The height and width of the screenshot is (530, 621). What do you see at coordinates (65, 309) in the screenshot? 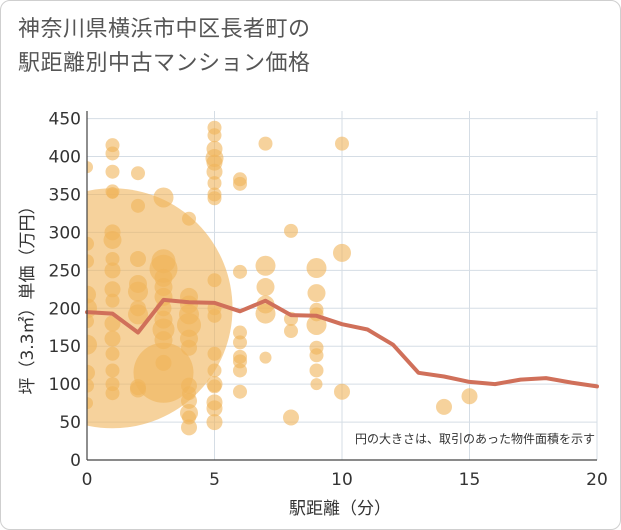
I see `y-tick-label: 200` at bounding box center [65, 309].